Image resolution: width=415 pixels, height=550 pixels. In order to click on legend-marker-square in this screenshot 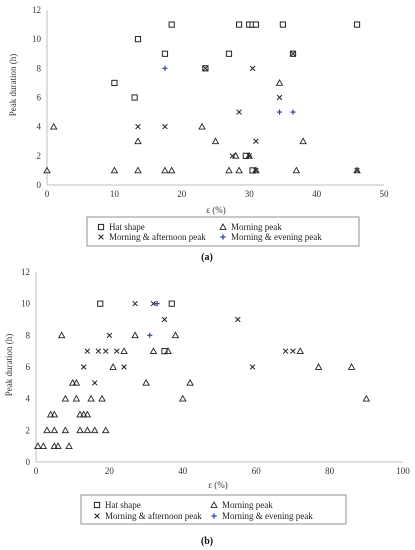, I will do `click(101, 227)`.